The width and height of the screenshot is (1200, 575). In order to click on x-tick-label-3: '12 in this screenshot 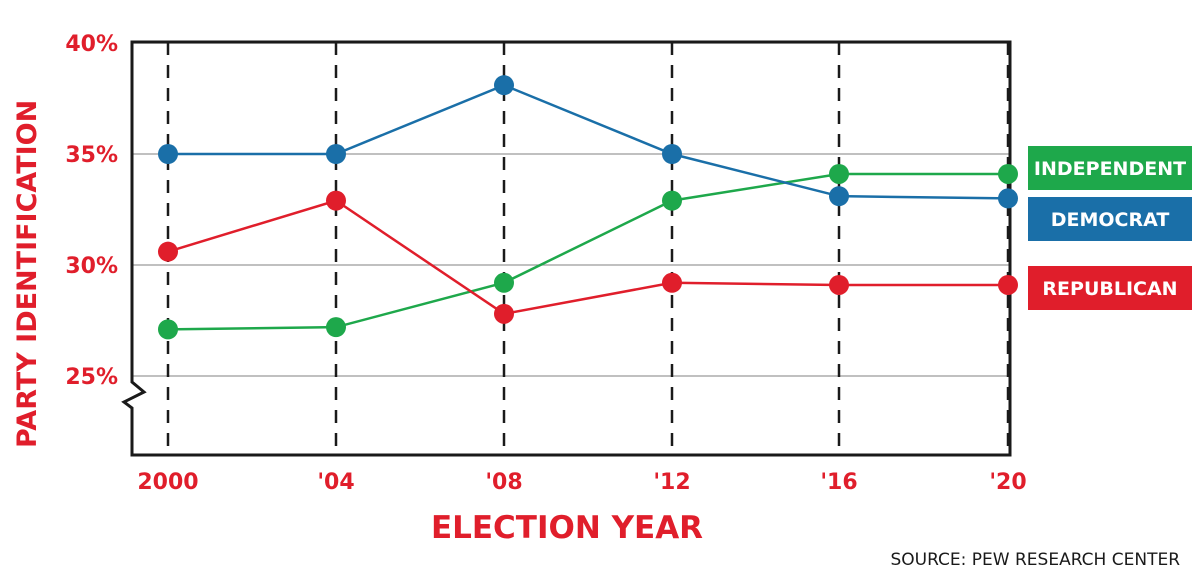, I will do `click(671, 482)`.